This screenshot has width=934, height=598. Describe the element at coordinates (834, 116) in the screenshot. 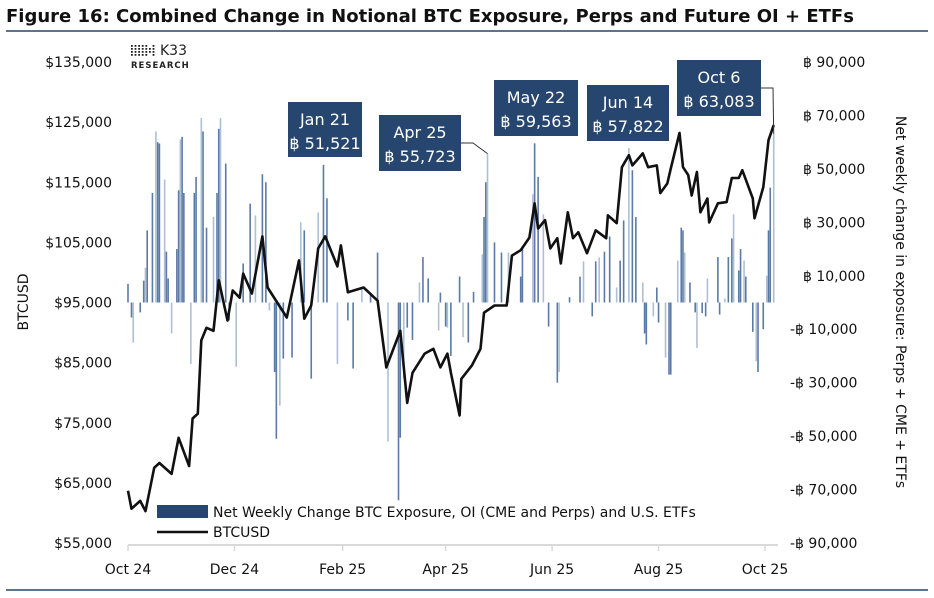

I see `right-tick-label: ฿ 70,000` at that location.